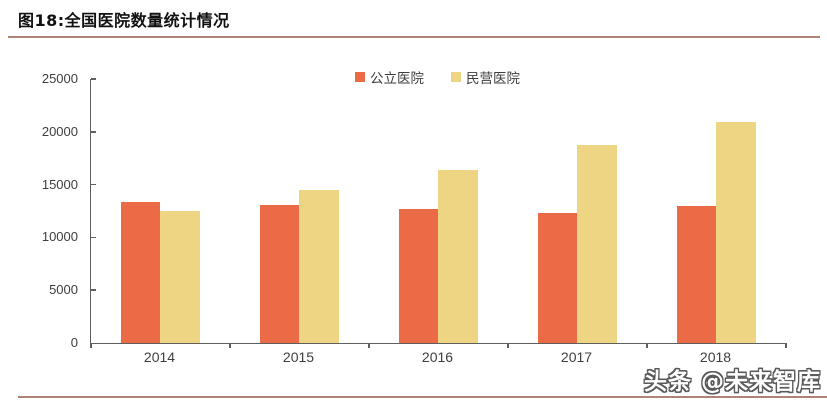  What do you see at coordinates (715, 357) in the screenshot?
I see `x-axis-label-2018: 2018` at bounding box center [715, 357].